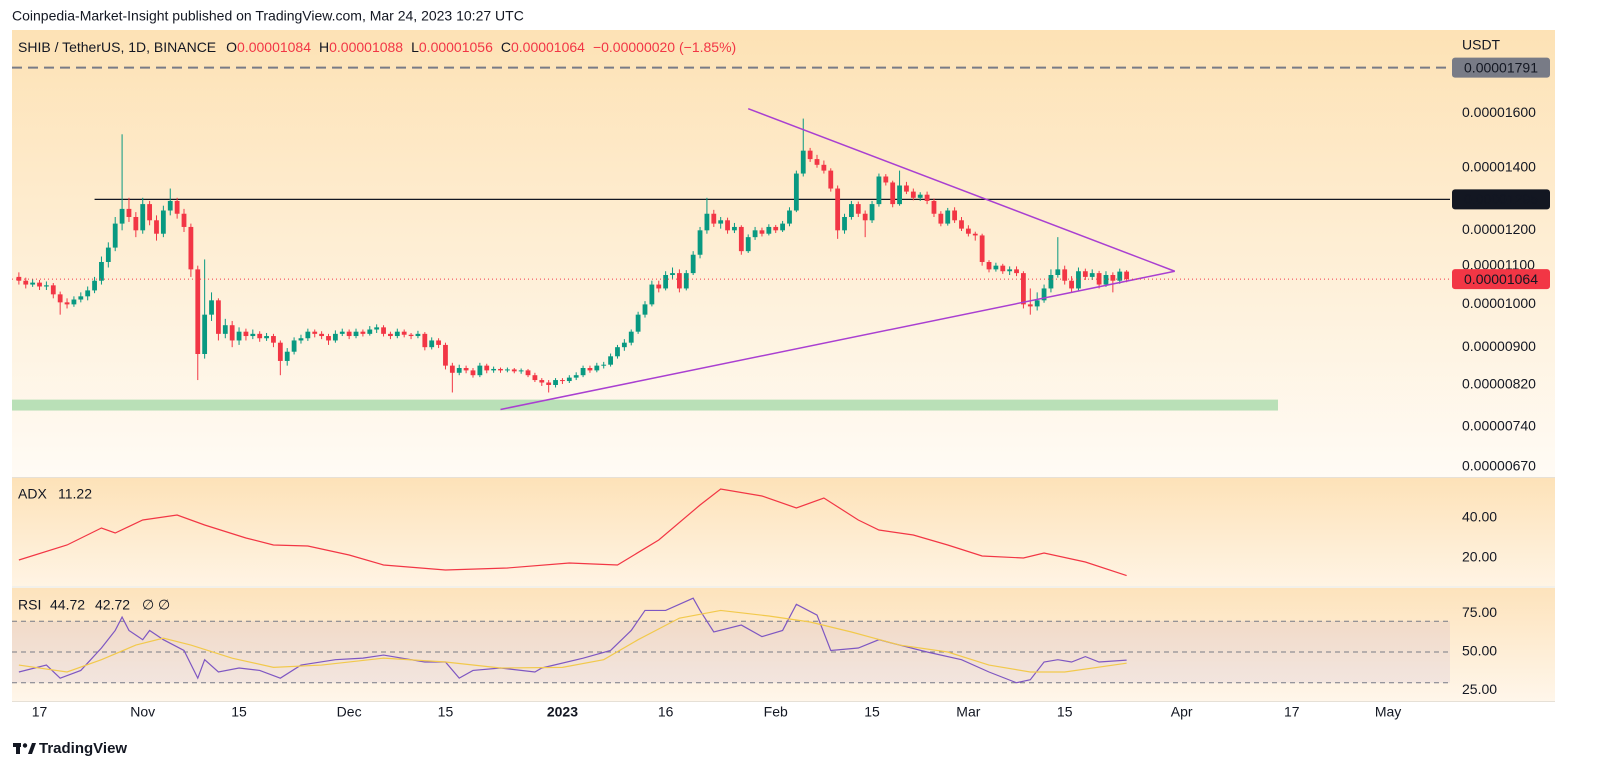 This screenshot has height=784, width=1600. Describe the element at coordinates (415, 47) in the screenshot. I see `ohlc-label: L` at that location.